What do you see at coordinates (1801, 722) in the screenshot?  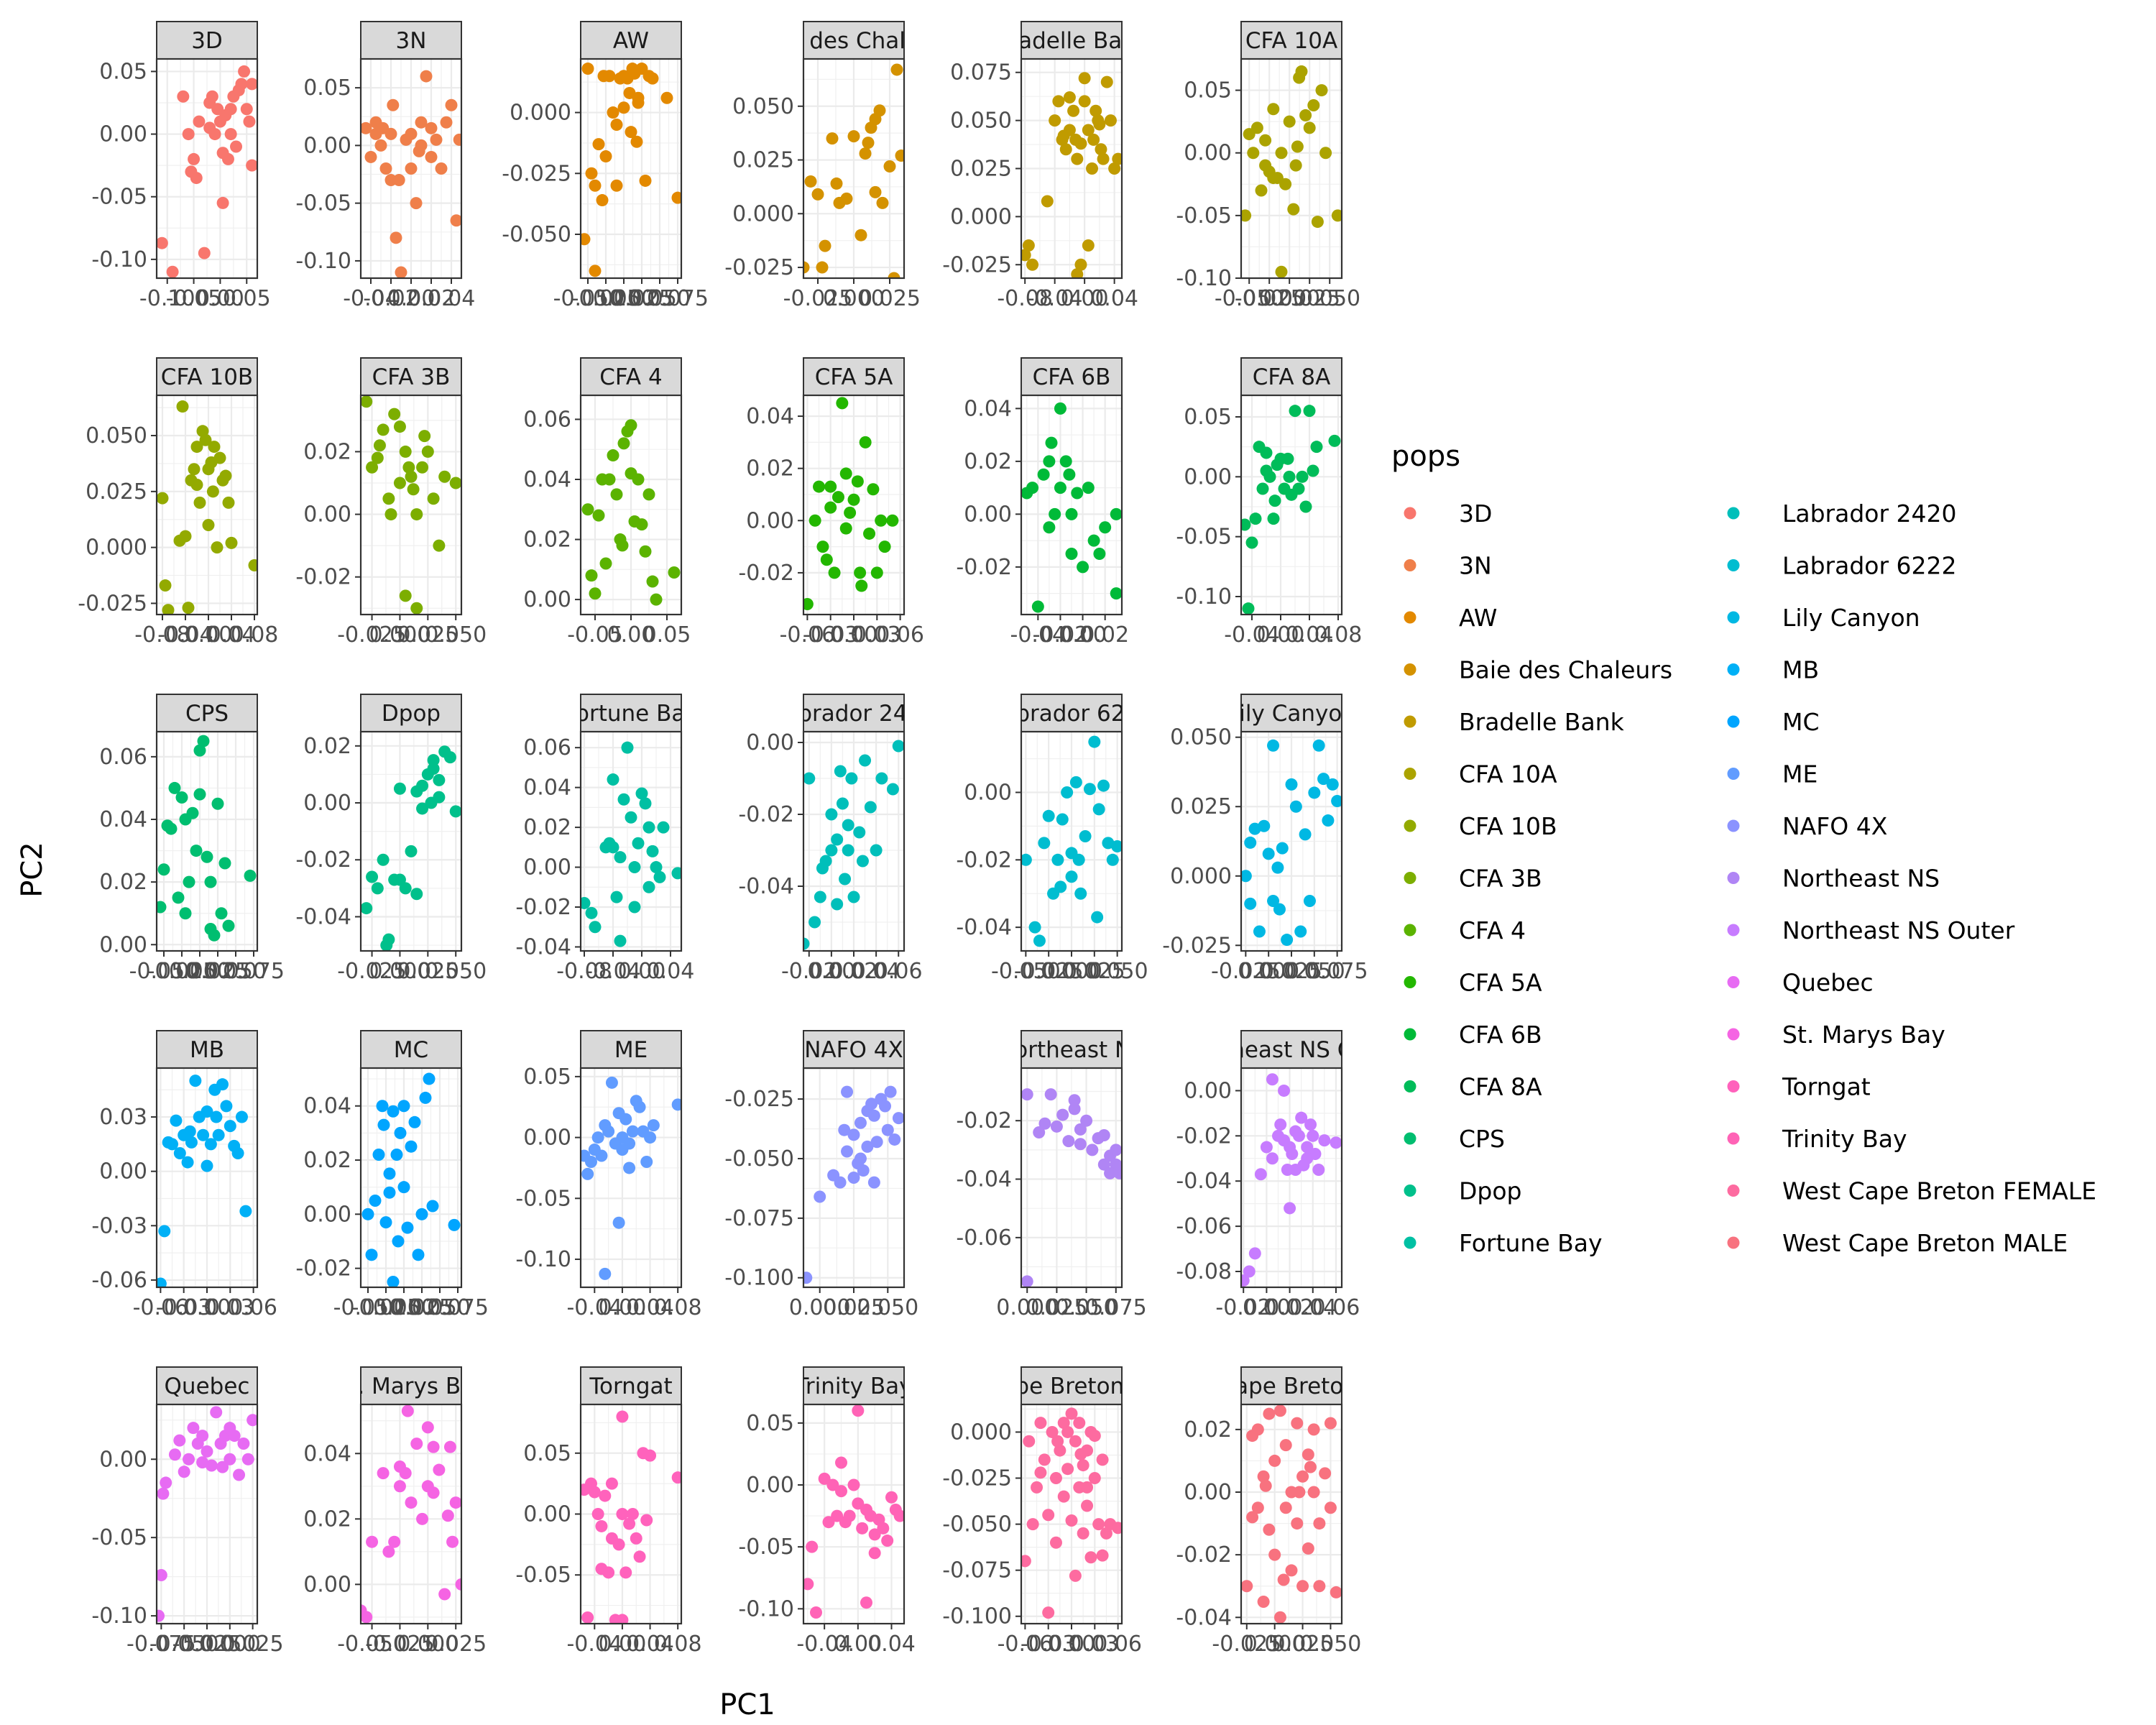 I see `legend-label: MC` at bounding box center [1801, 722].